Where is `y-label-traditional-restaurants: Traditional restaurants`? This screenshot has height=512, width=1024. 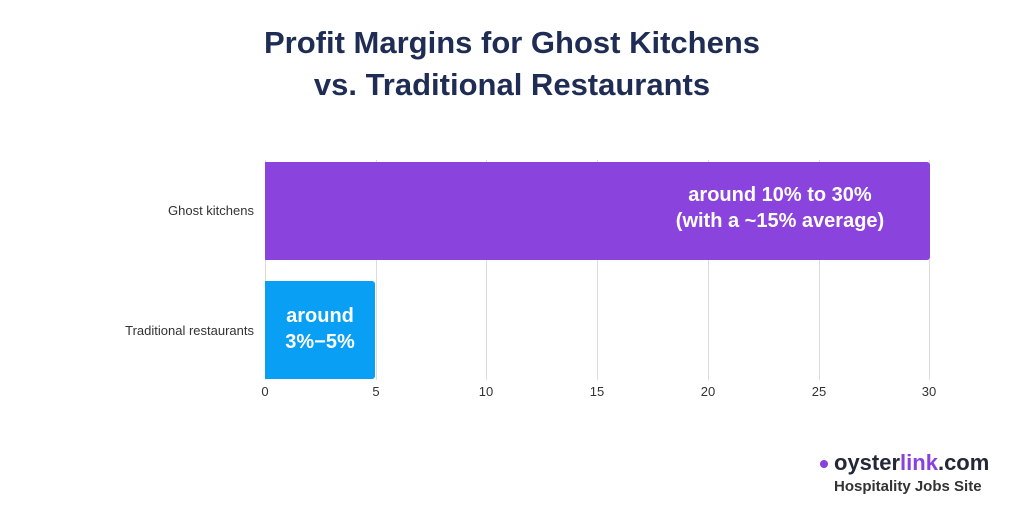 y-label-traditional-restaurants: Traditional restaurants is located at coordinates (189, 330).